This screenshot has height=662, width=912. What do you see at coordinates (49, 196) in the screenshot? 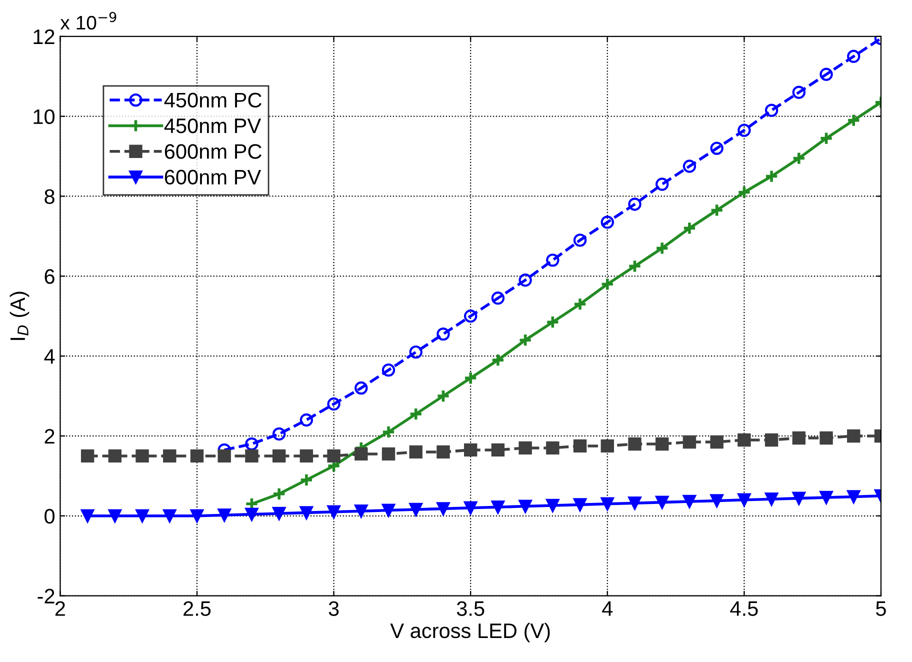
I see `y-tick-label: 8` at bounding box center [49, 196].